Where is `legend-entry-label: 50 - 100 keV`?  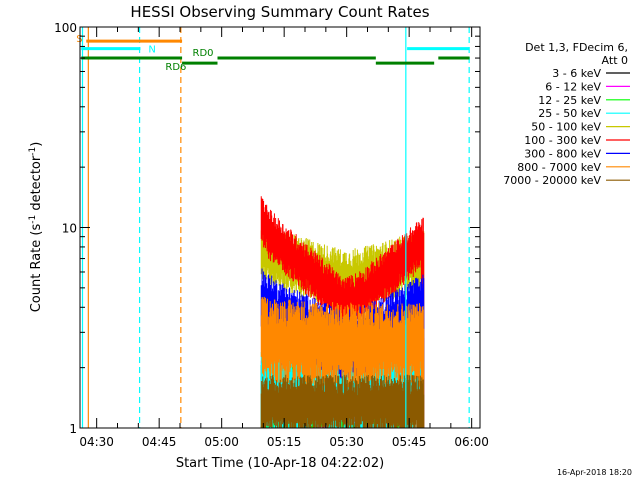 legend-entry-label: 50 - 100 keV is located at coordinates (566, 127).